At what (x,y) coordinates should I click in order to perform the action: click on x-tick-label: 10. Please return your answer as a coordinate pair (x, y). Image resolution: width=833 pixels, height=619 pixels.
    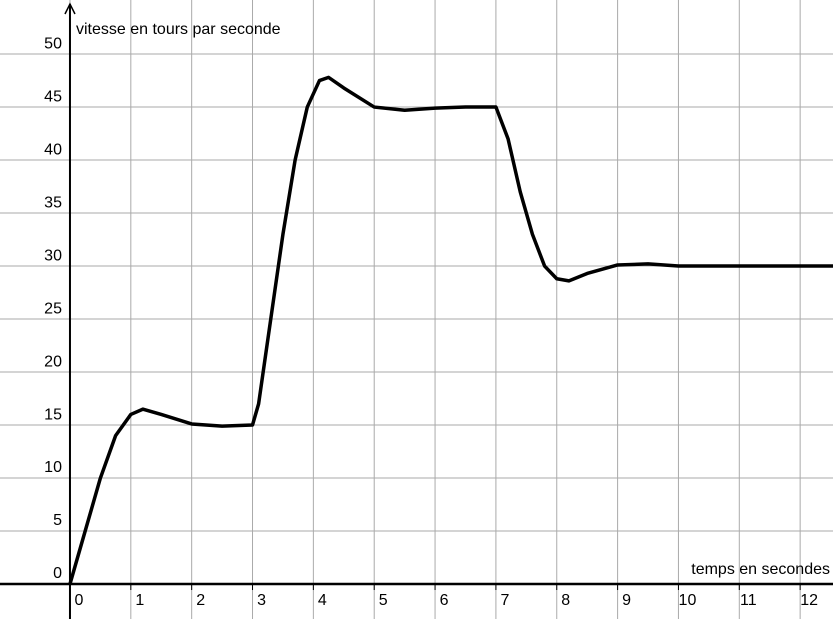
    Looking at the image, I should click on (688, 600).